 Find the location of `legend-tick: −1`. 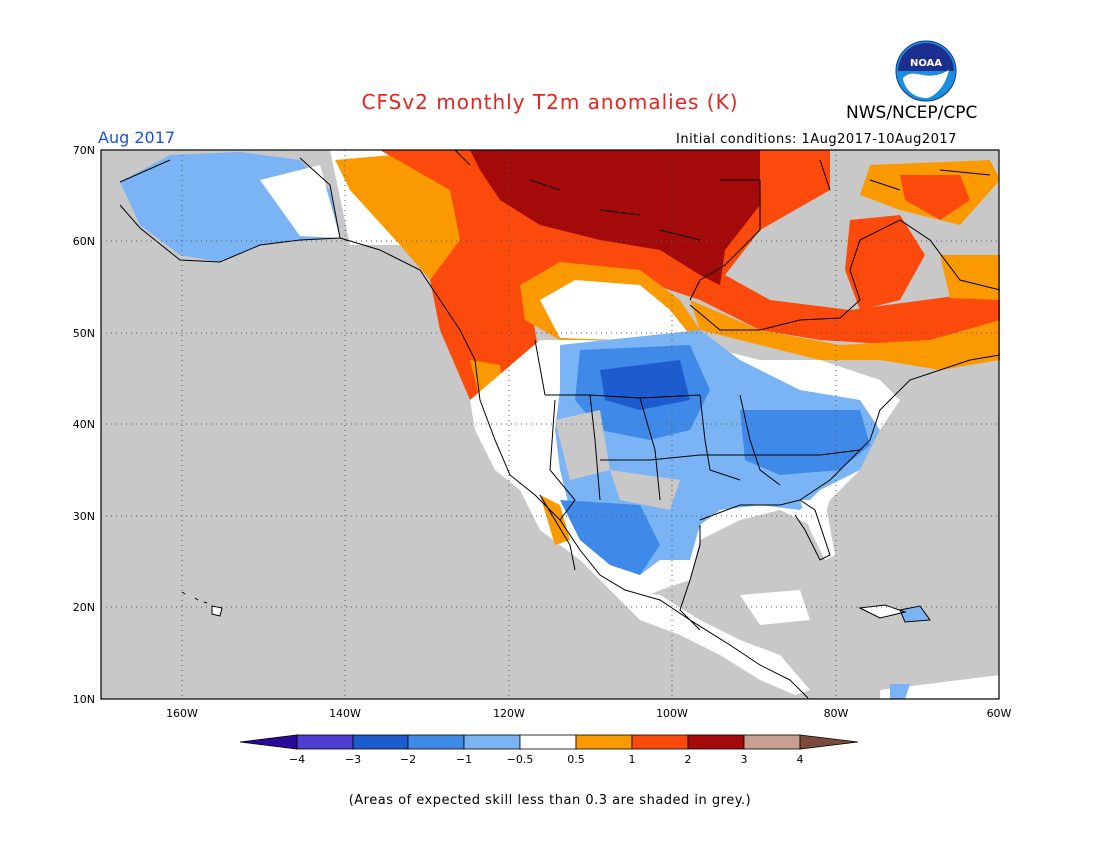

legend-tick: −1 is located at coordinates (464, 759).